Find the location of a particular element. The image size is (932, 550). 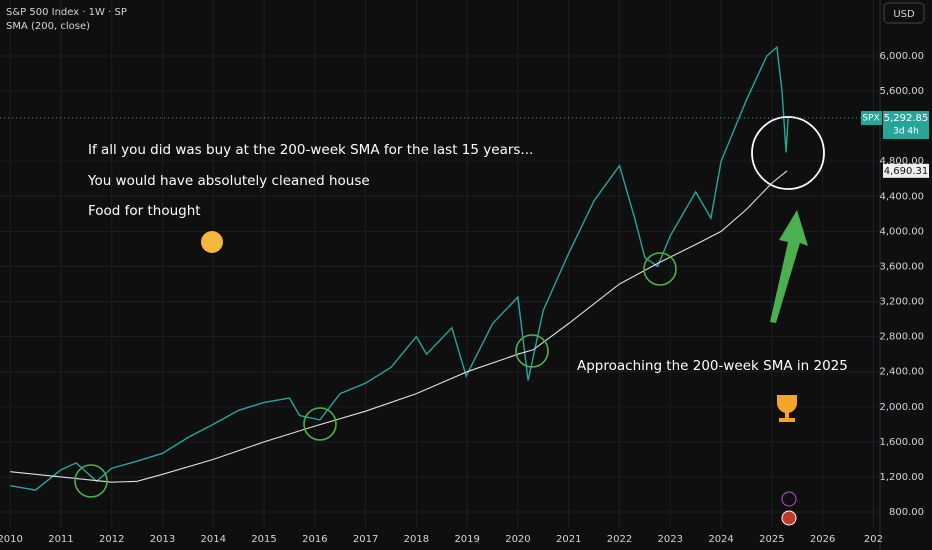

annotation: You would have absolutely cleaned house is located at coordinates (228, 181).